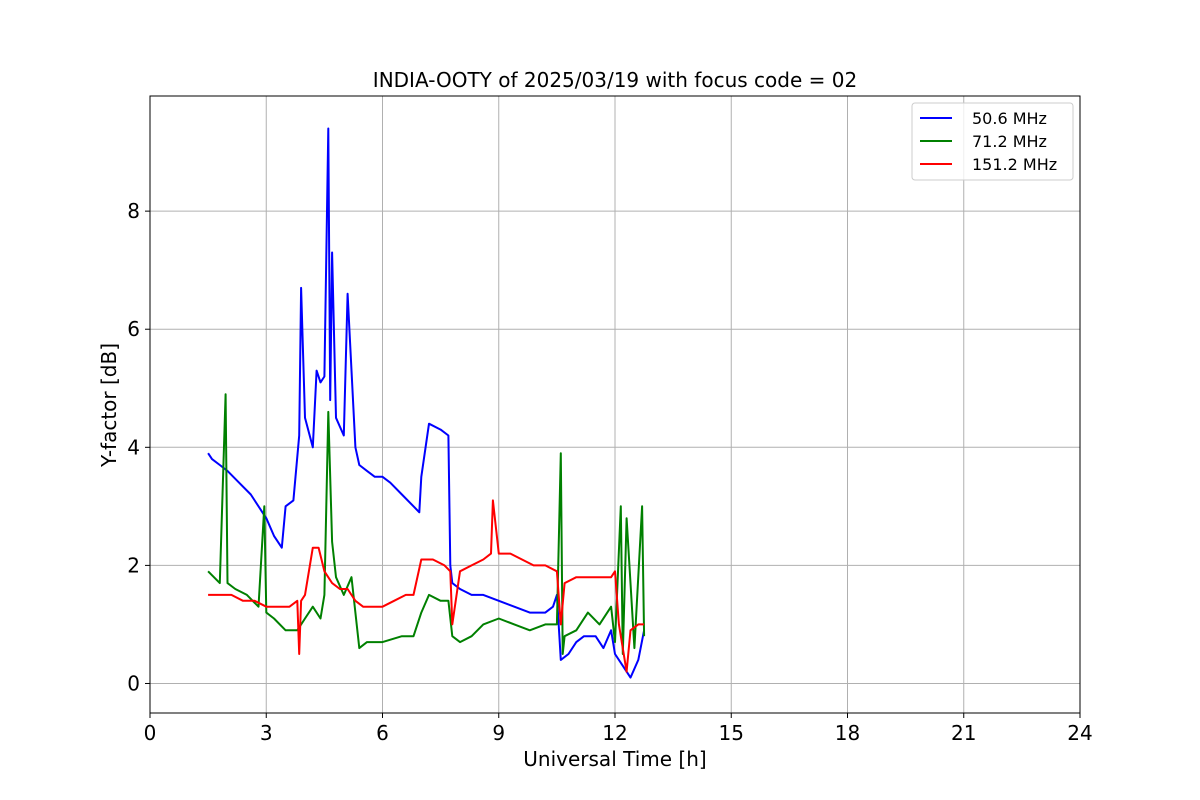  I want to click on x-tick-label: 0, so click(150, 733).